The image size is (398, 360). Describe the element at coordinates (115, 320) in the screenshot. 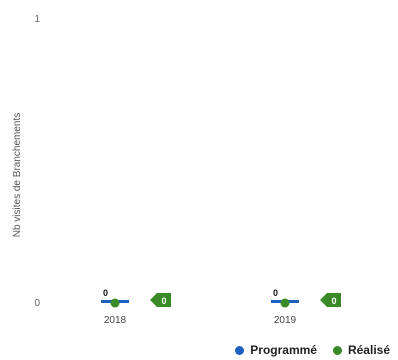

I see `x-tick-label-2018: 2018` at that location.